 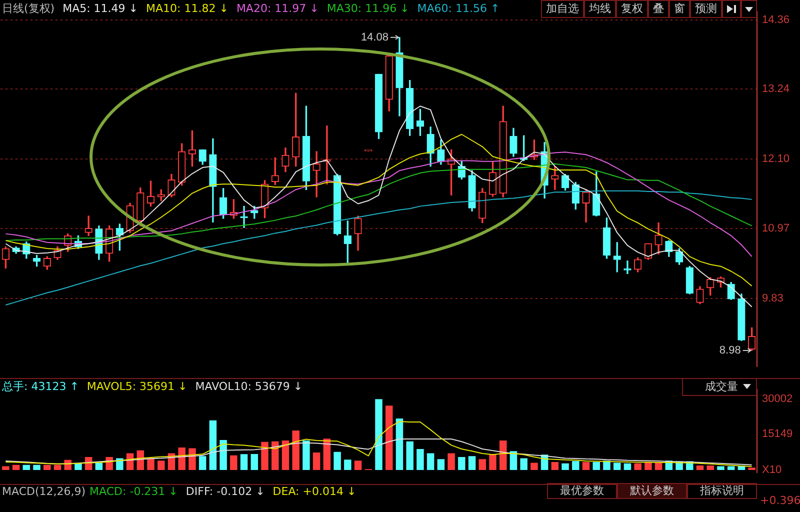 I want to click on annotation: 复权, so click(x=632, y=9).